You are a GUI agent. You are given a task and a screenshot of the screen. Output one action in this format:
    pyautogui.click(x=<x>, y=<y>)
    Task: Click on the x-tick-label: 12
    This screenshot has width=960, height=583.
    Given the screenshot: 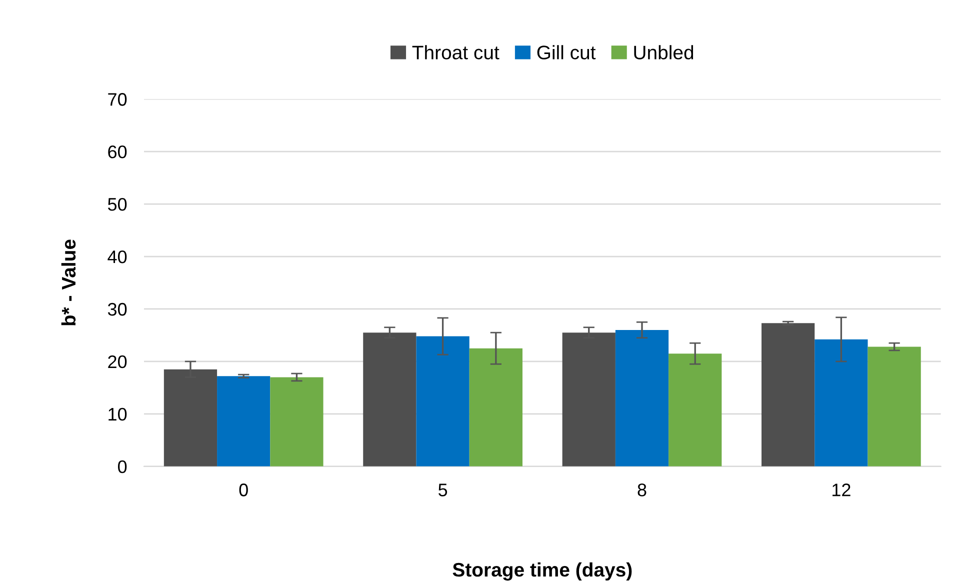 What is the action you would take?
    pyautogui.click(x=841, y=490)
    